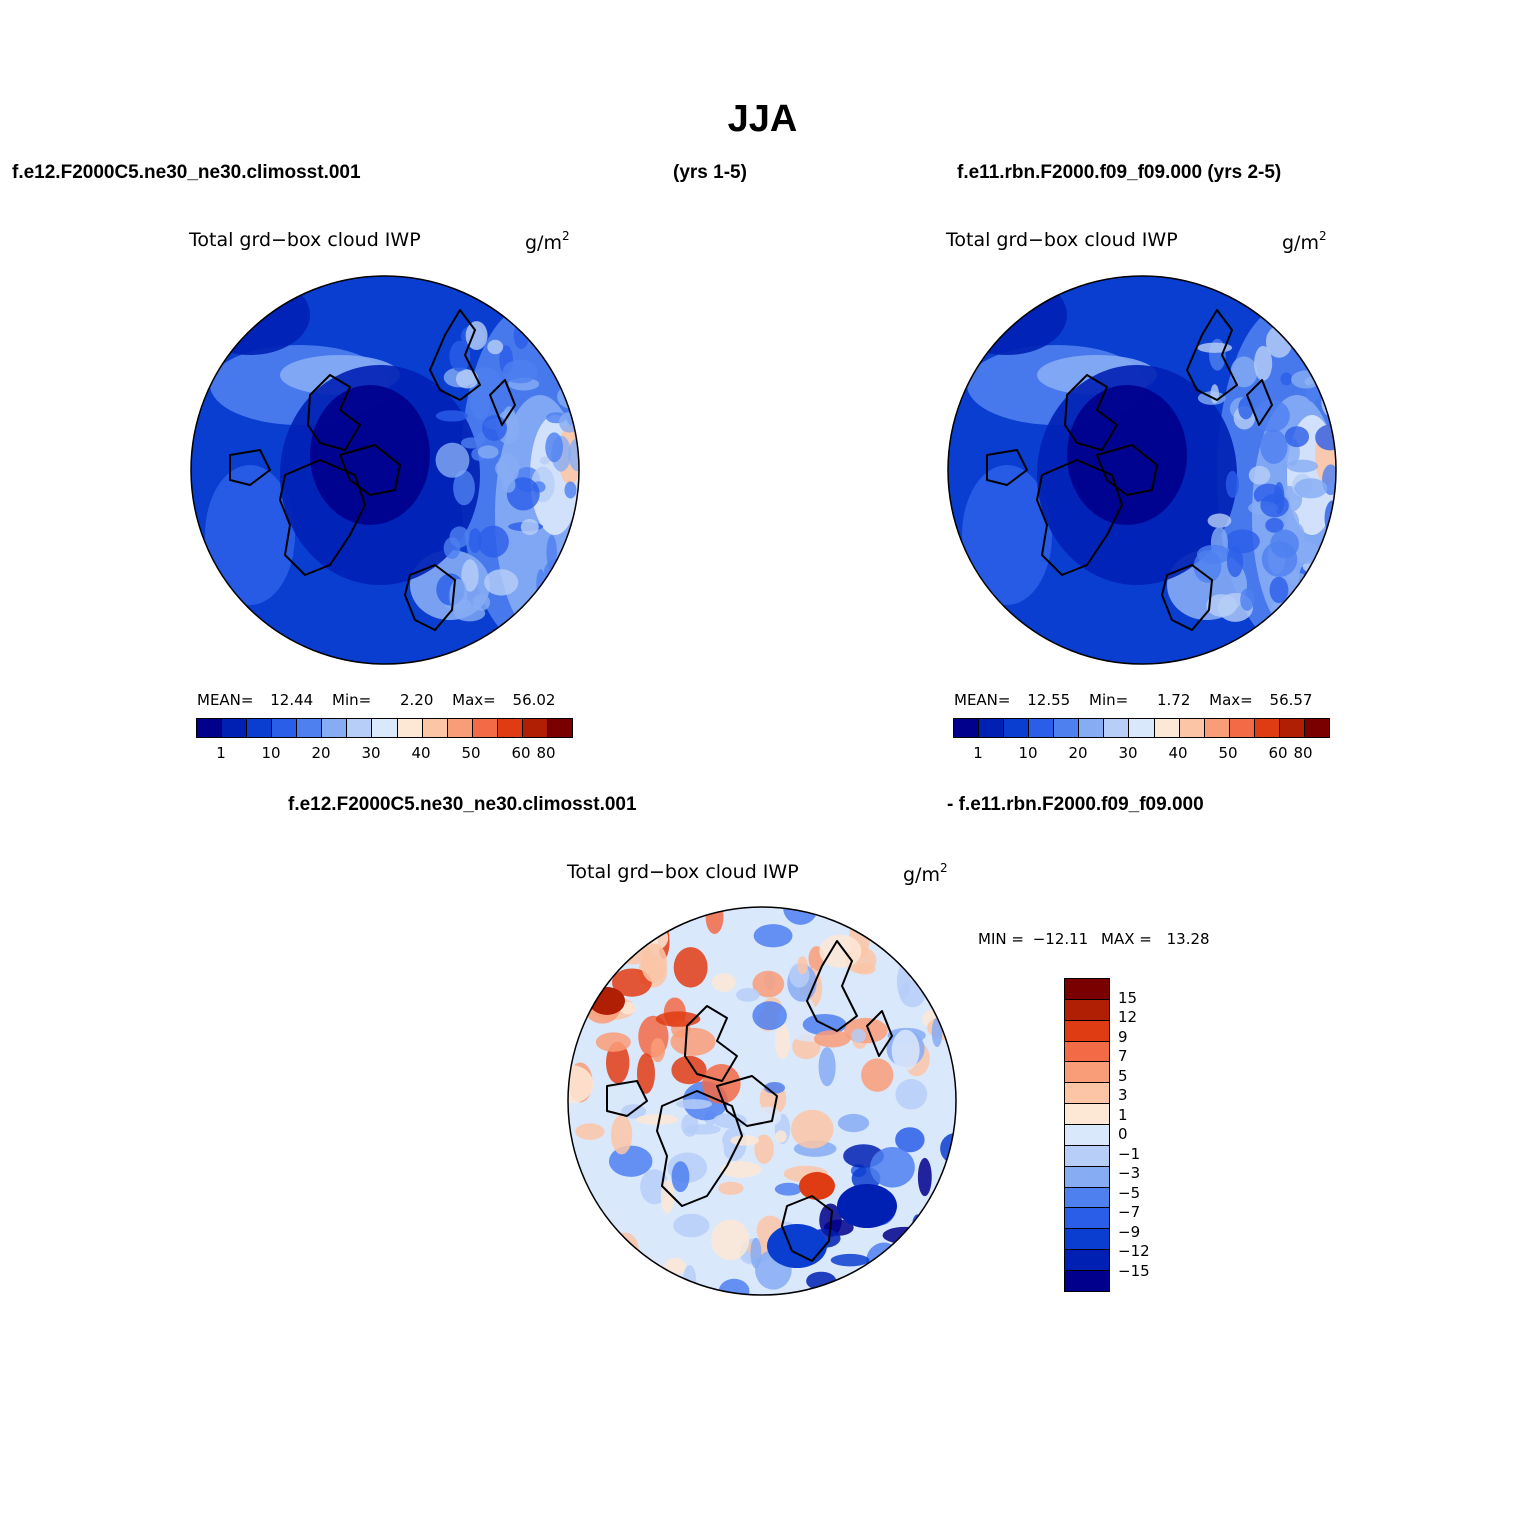 The height and width of the screenshot is (1525, 1525). Describe the element at coordinates (292, 700) in the screenshot. I see `panel1-mean: 12.44` at that location.